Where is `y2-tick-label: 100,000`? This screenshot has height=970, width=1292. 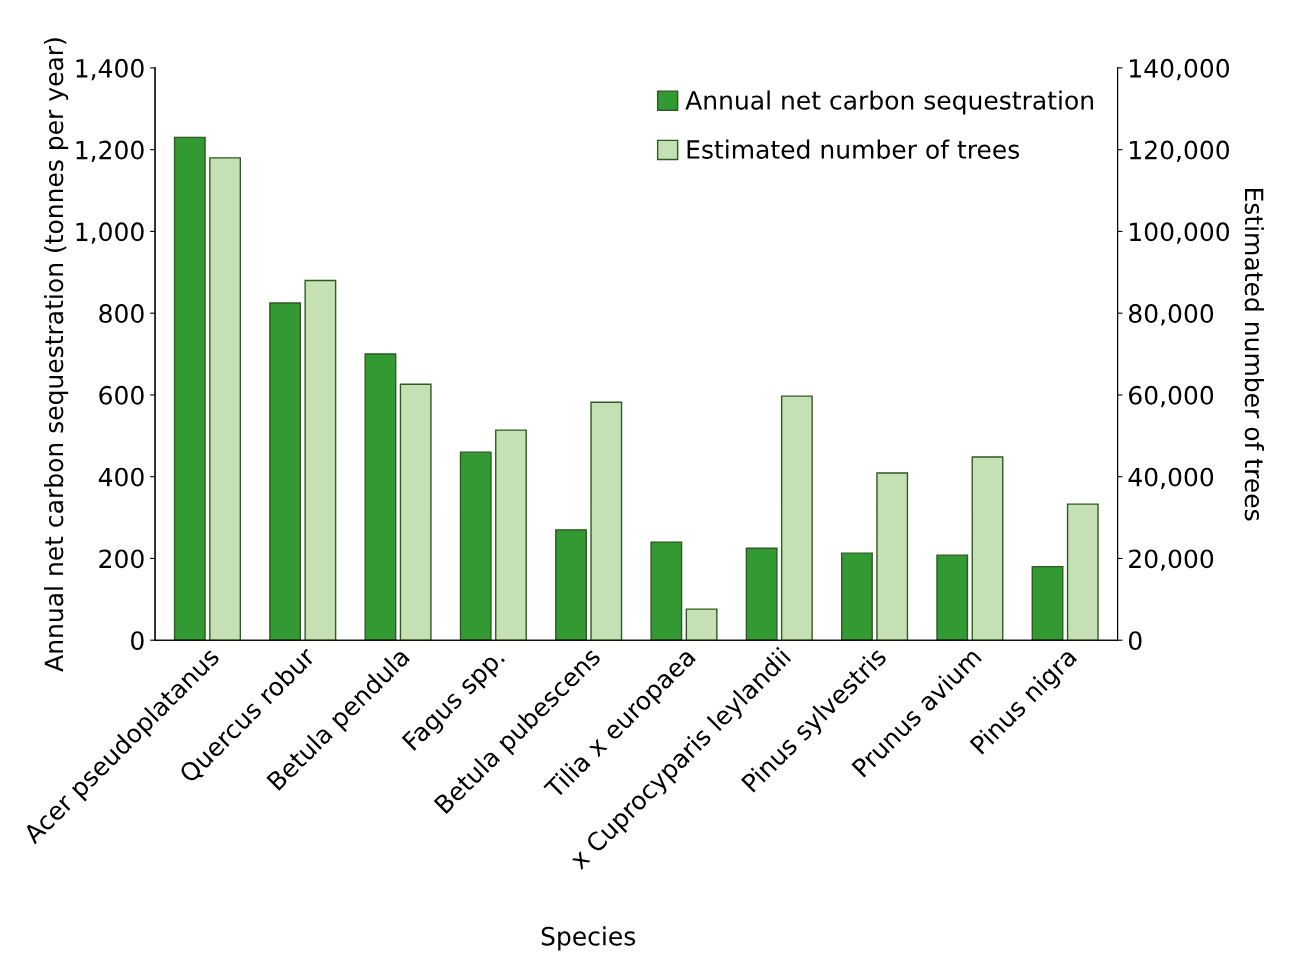 y2-tick-label: 100,000 is located at coordinates (1180, 233).